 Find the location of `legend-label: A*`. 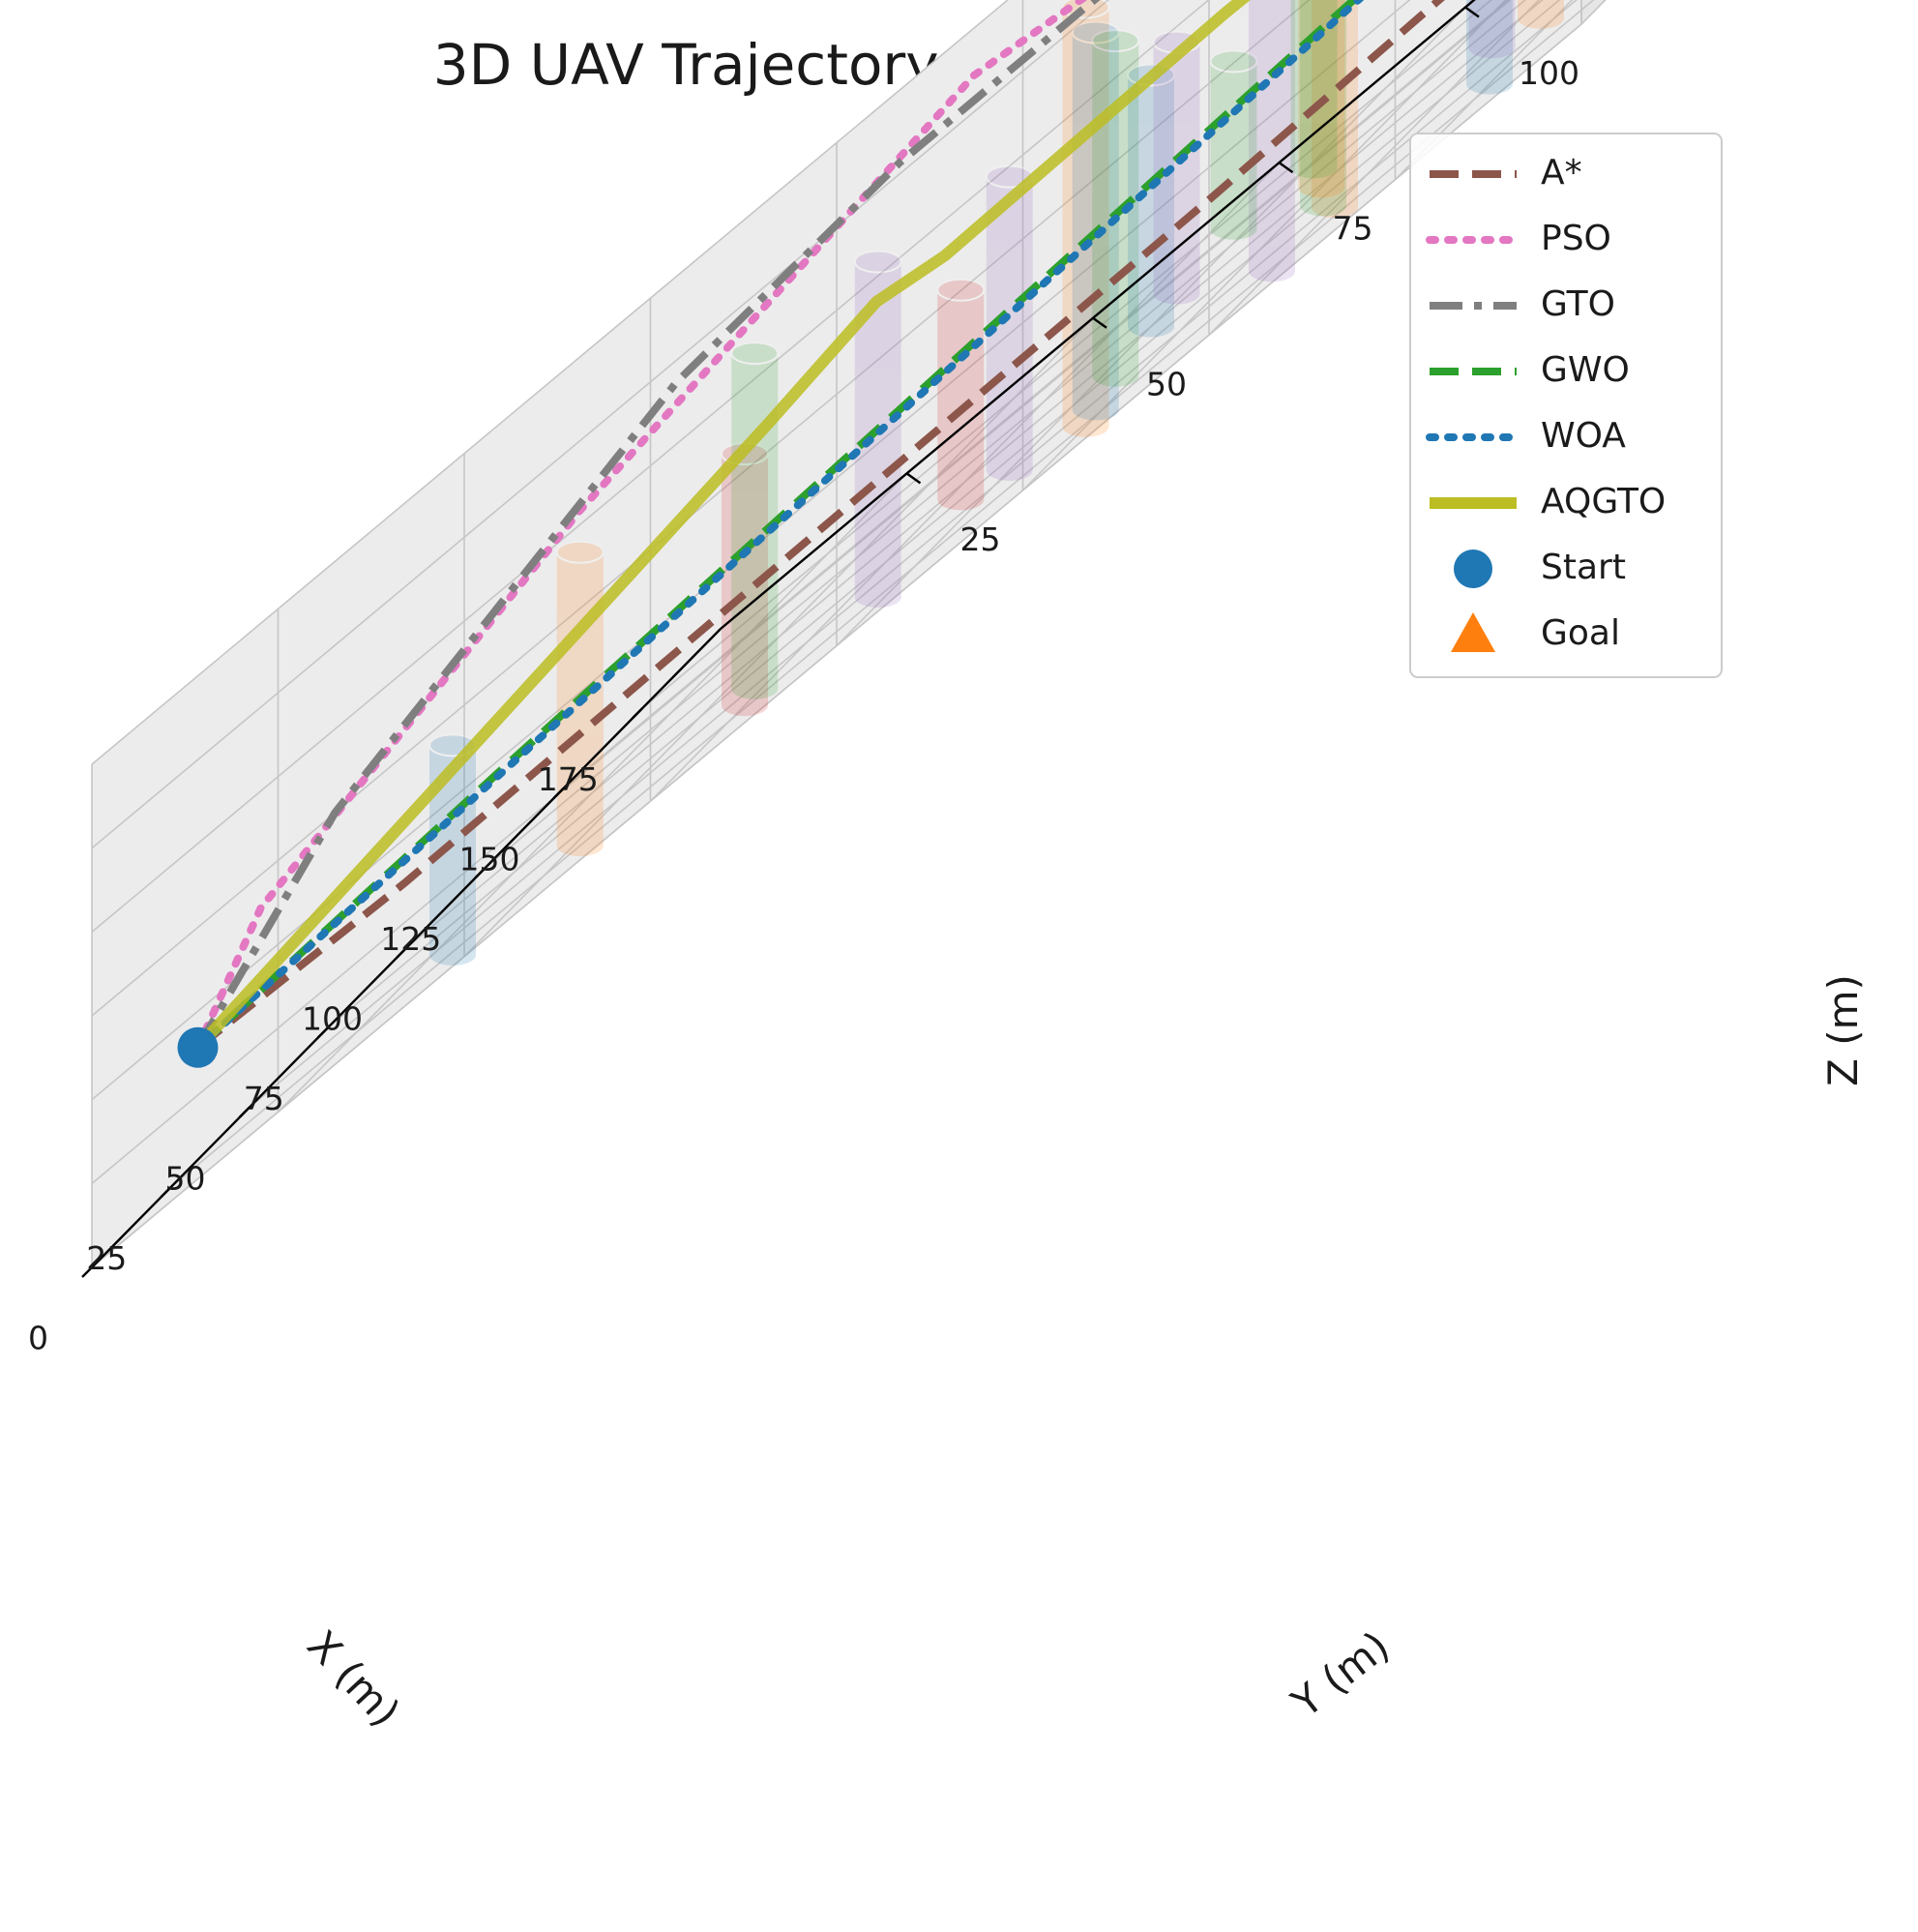

legend-label: A* is located at coordinates (1561, 173).